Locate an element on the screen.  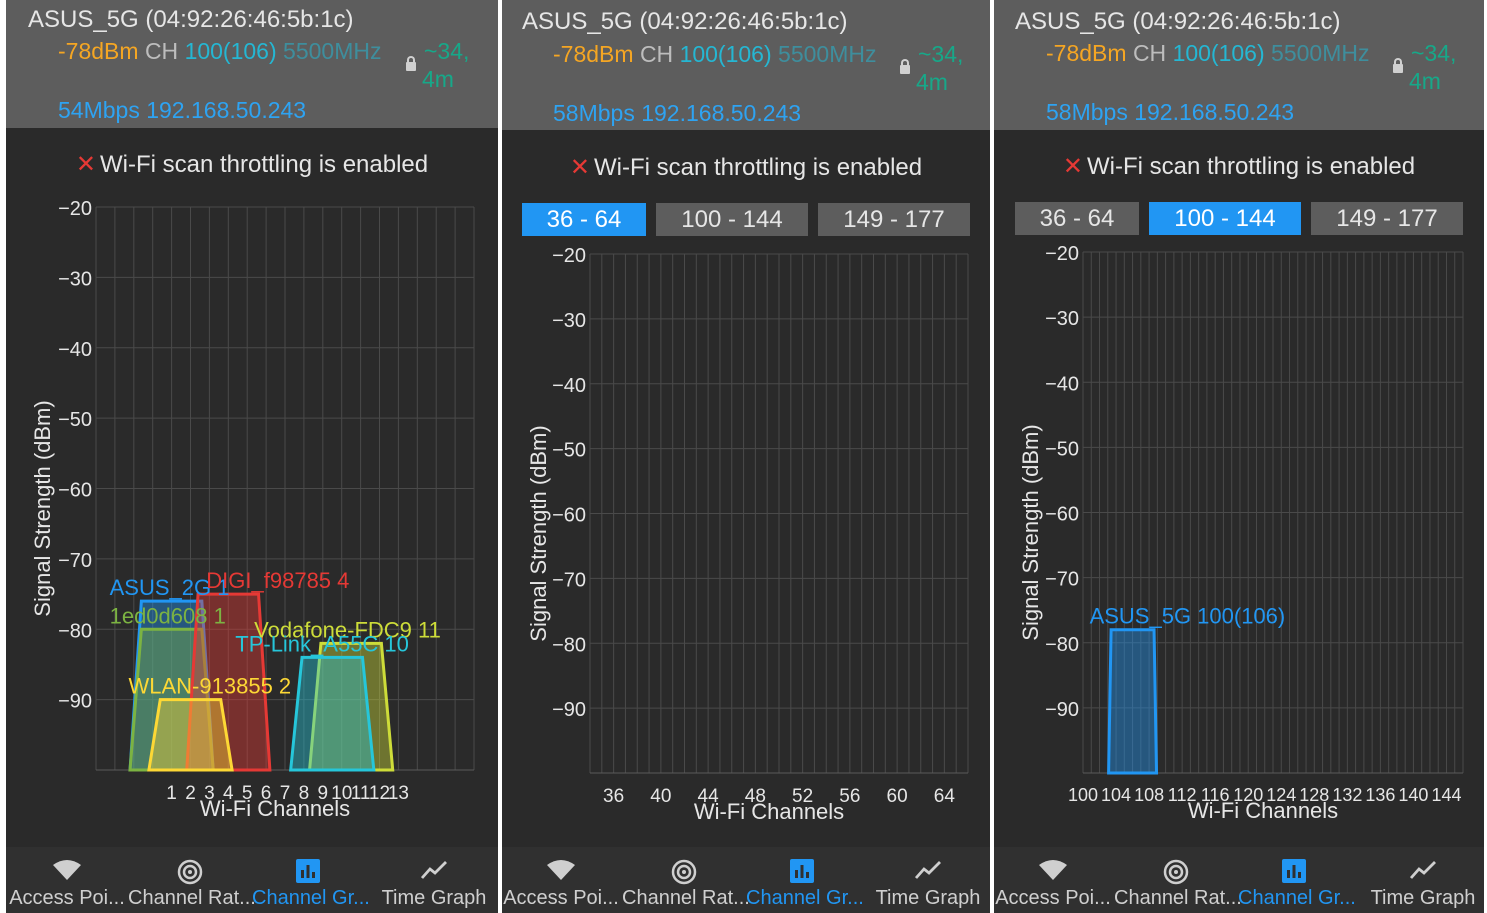
y-tick-label: −60 is located at coordinates (1062, 515).